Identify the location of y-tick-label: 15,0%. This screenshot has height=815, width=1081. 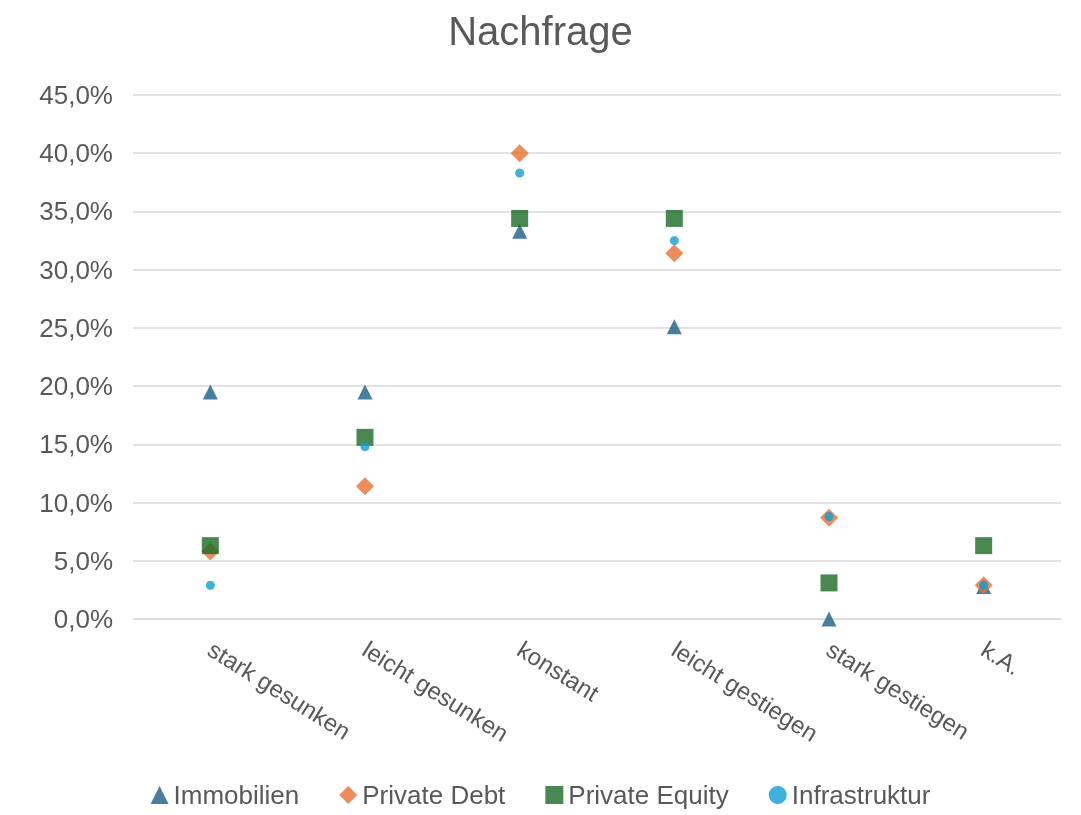
(76, 444).